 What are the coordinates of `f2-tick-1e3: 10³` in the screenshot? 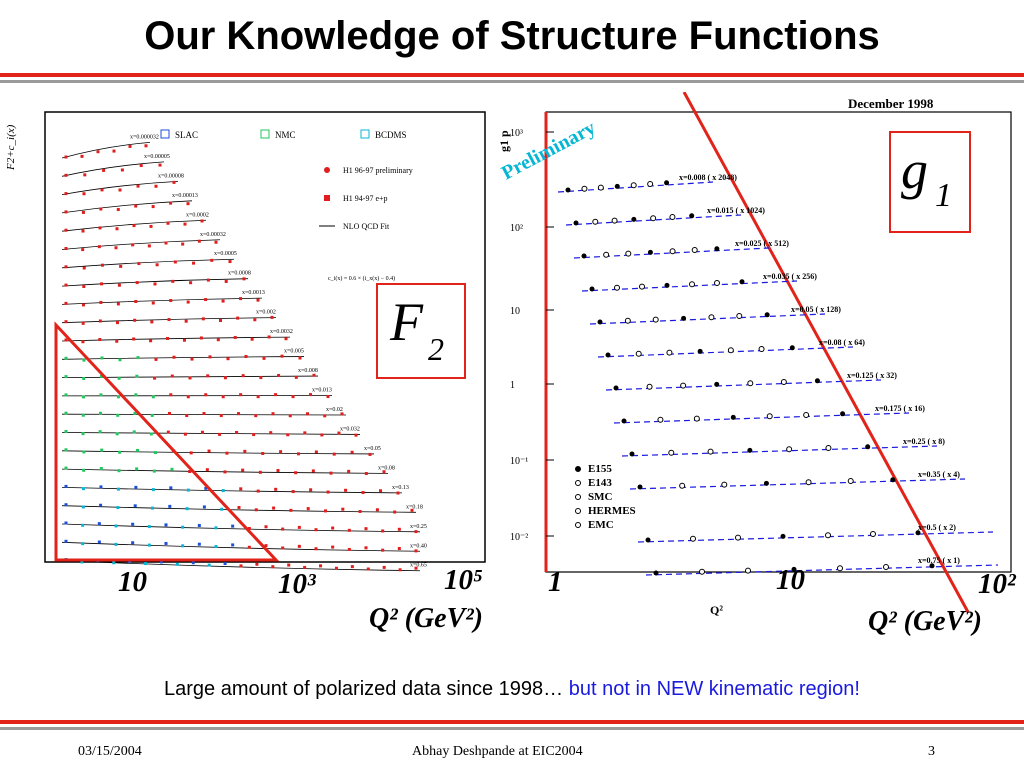 It's located at (297, 584).